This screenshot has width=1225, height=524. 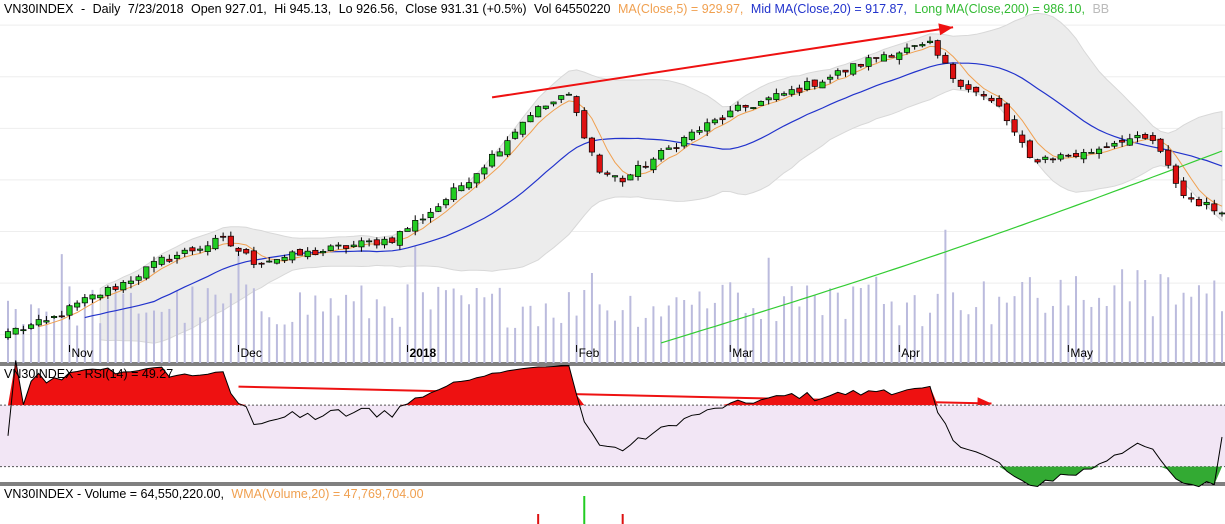 What do you see at coordinates (910, 353) in the screenshot?
I see `month-label: Apr` at bounding box center [910, 353].